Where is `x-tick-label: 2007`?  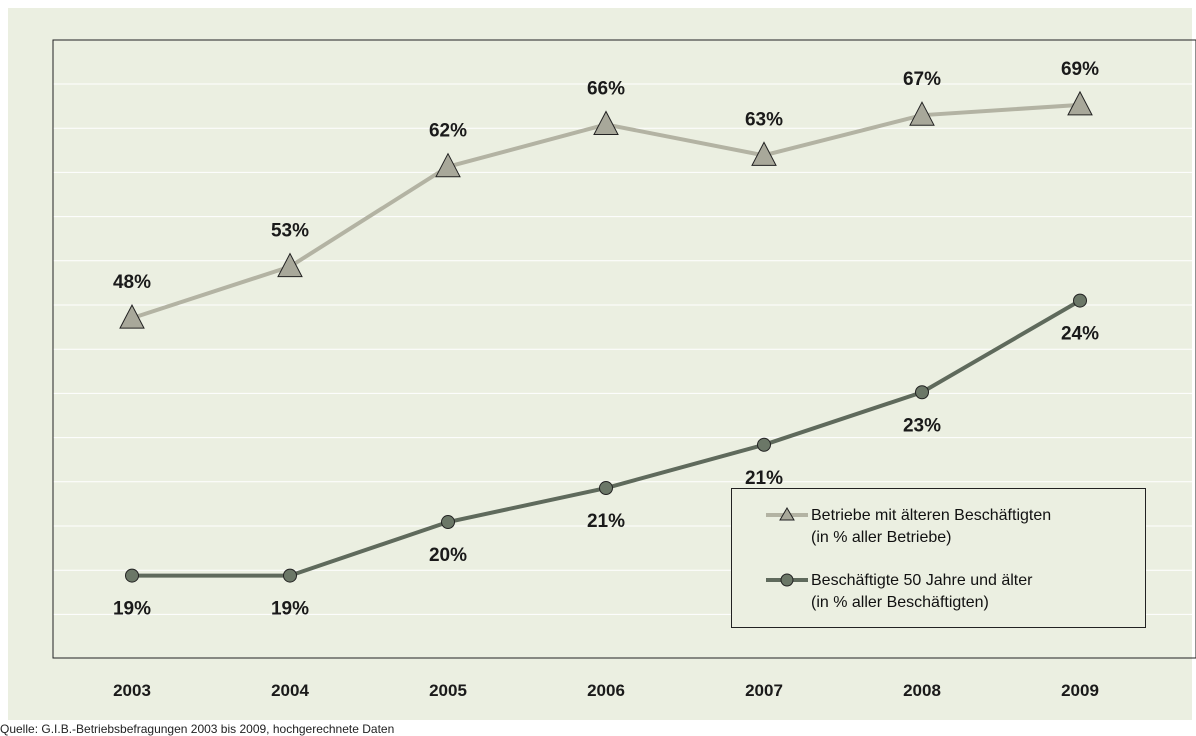 x-tick-label: 2007 is located at coordinates (764, 690).